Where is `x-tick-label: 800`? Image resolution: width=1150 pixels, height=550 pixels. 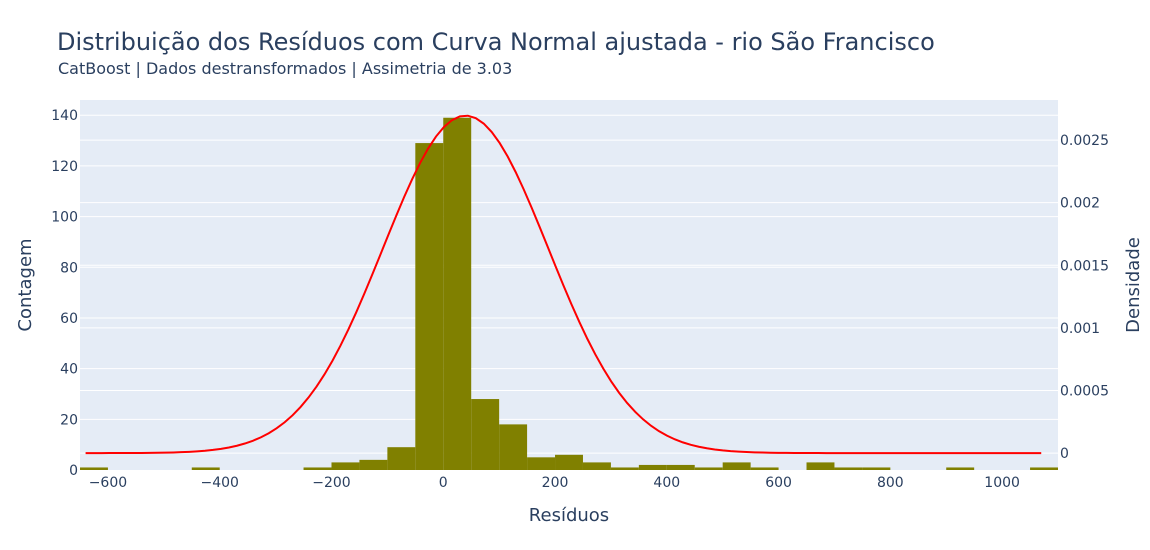 x-tick-label: 800 is located at coordinates (890, 483).